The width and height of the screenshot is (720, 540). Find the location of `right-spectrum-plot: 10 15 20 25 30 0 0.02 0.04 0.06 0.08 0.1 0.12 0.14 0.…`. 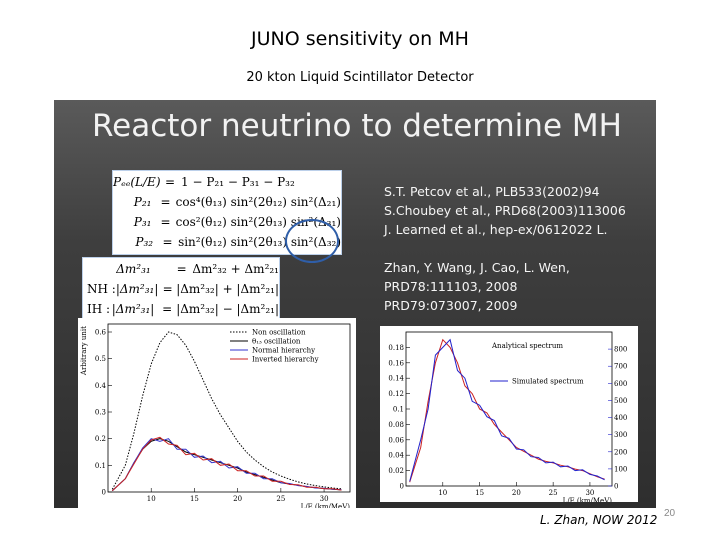

right-spectrum-plot: 10 15 20 25 30 0 0.02 0.04 0.06 0.08 0.1 0.12 0.14 0.… is located at coordinates (509, 414).